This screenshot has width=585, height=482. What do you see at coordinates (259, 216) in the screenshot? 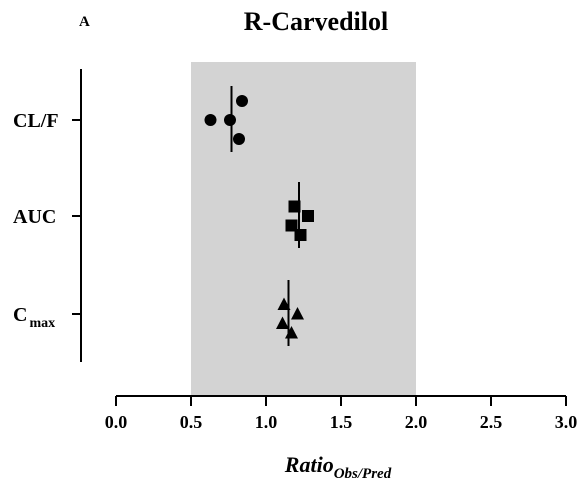
I see `data-marks` at bounding box center [259, 216].